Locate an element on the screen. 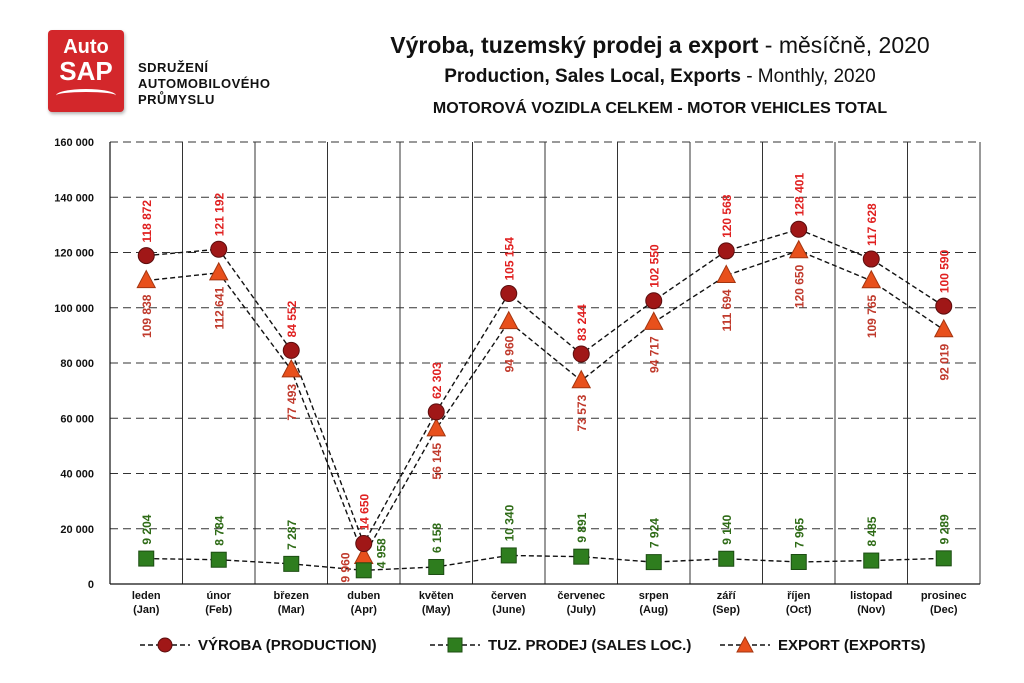 The height and width of the screenshot is (683, 1024). sales-data-label: 10 340 is located at coordinates (510, 522).